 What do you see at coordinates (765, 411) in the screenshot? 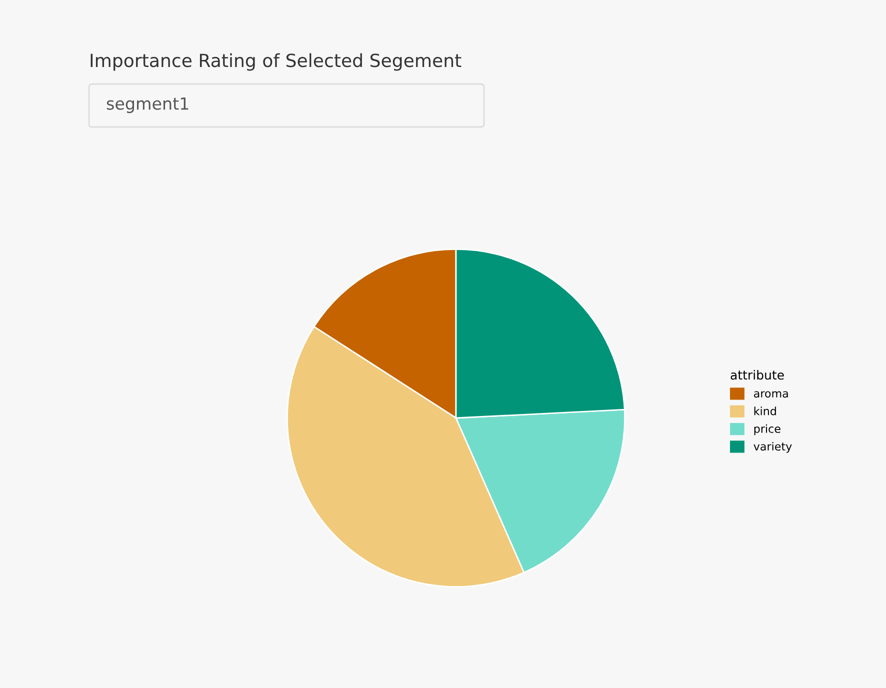
I see `legend-label: kind` at bounding box center [765, 411].